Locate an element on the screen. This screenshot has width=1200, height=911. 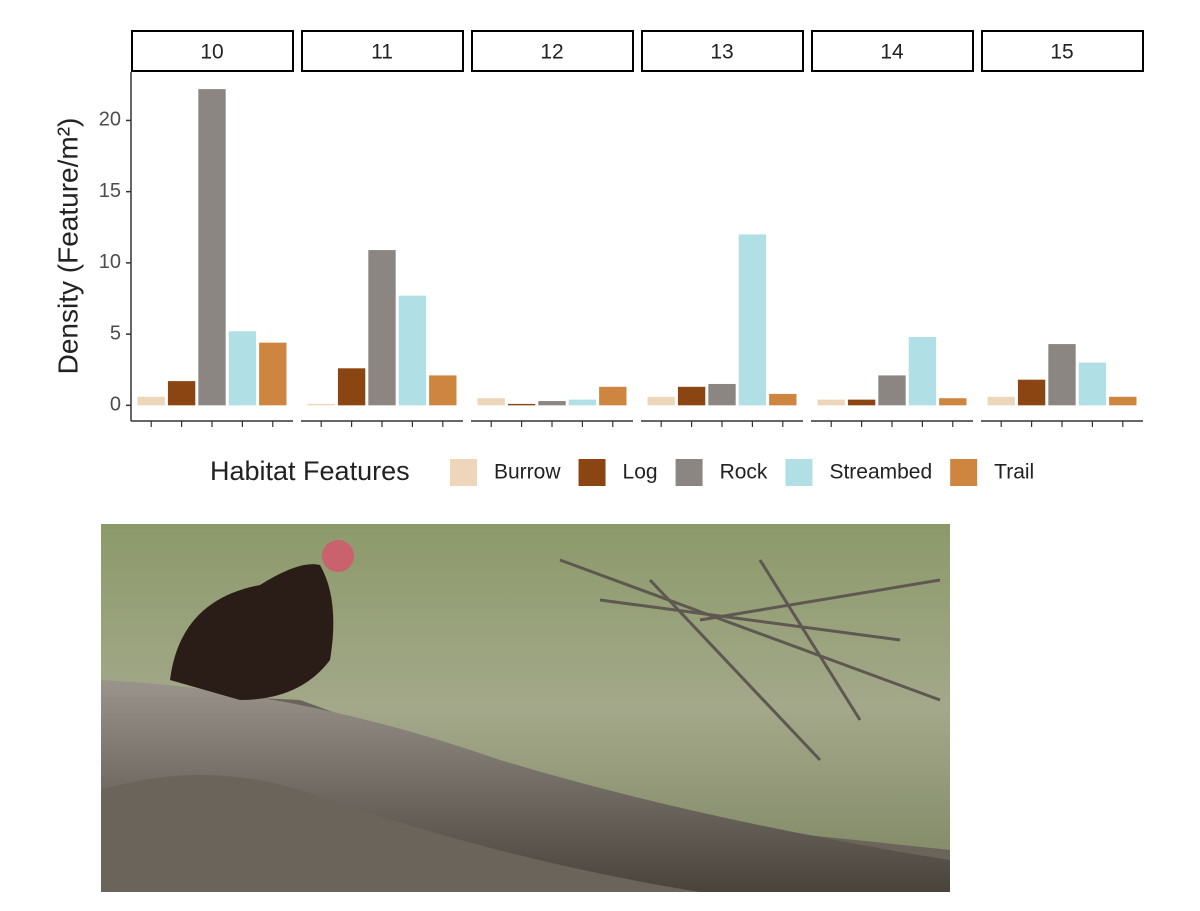
y-tick-label: 15 is located at coordinates (110, 191).